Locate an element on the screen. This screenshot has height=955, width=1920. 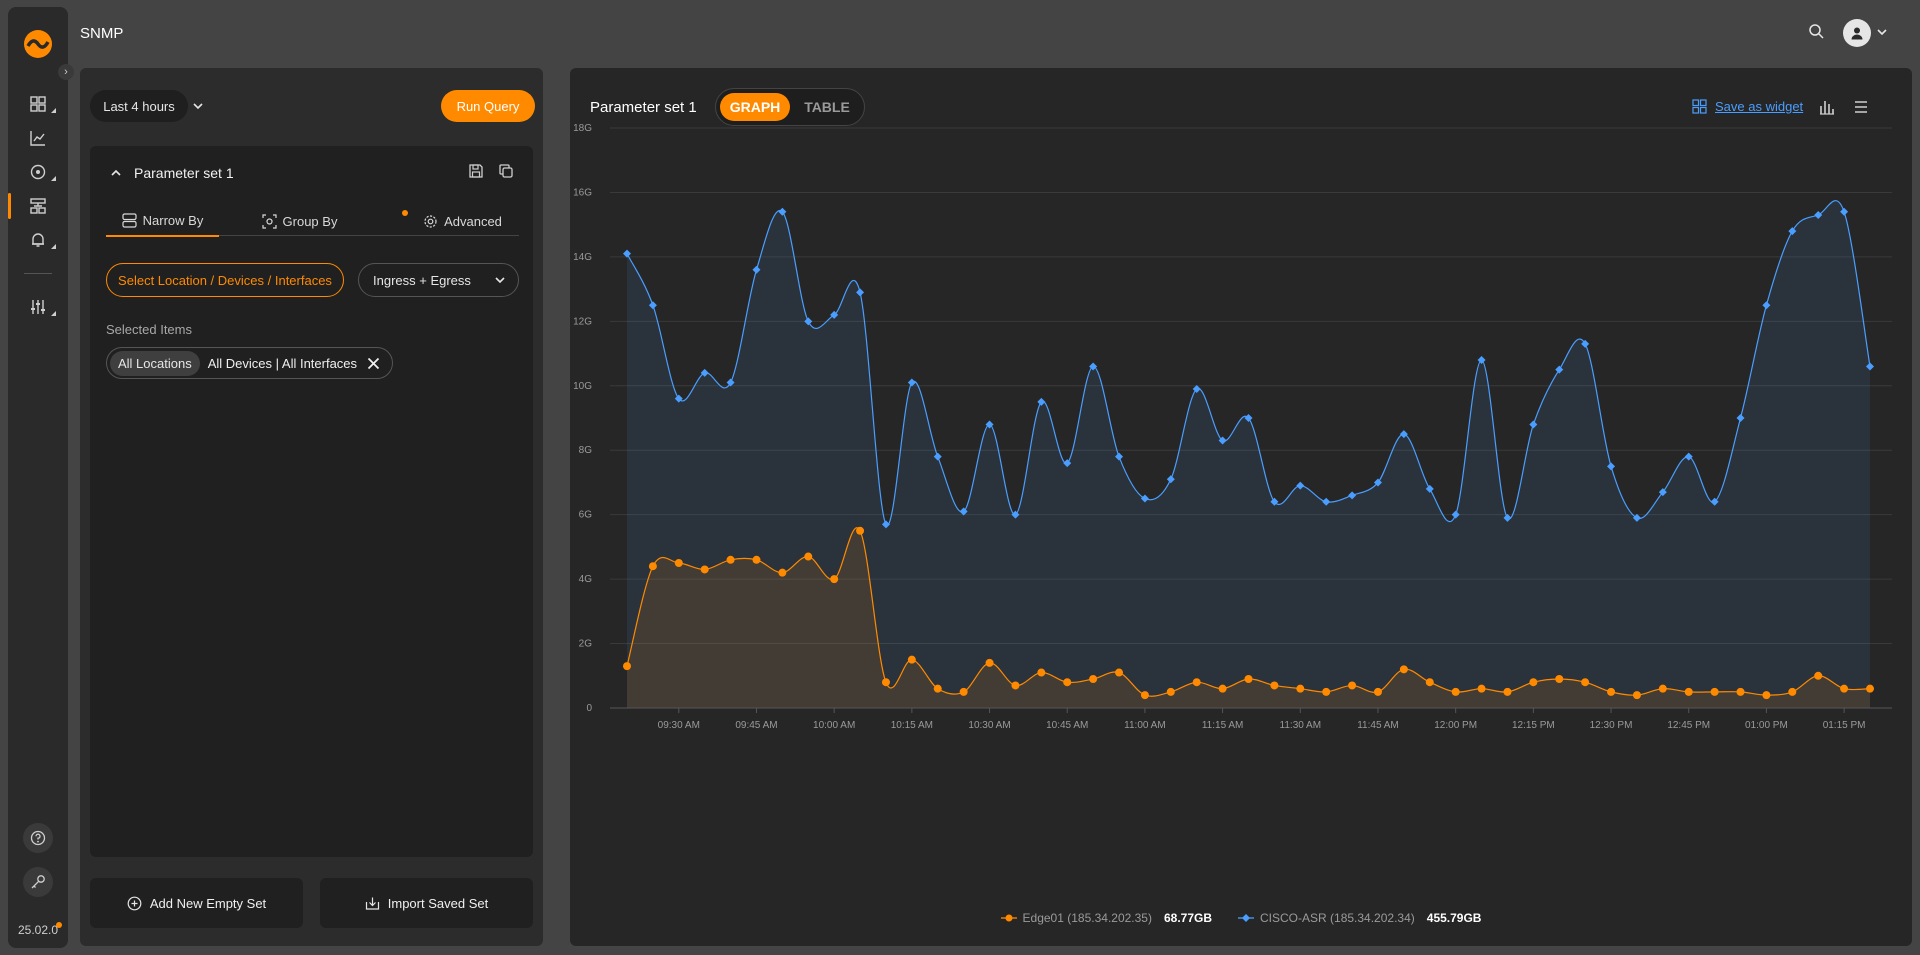
help-button is located at coordinates (38, 838).